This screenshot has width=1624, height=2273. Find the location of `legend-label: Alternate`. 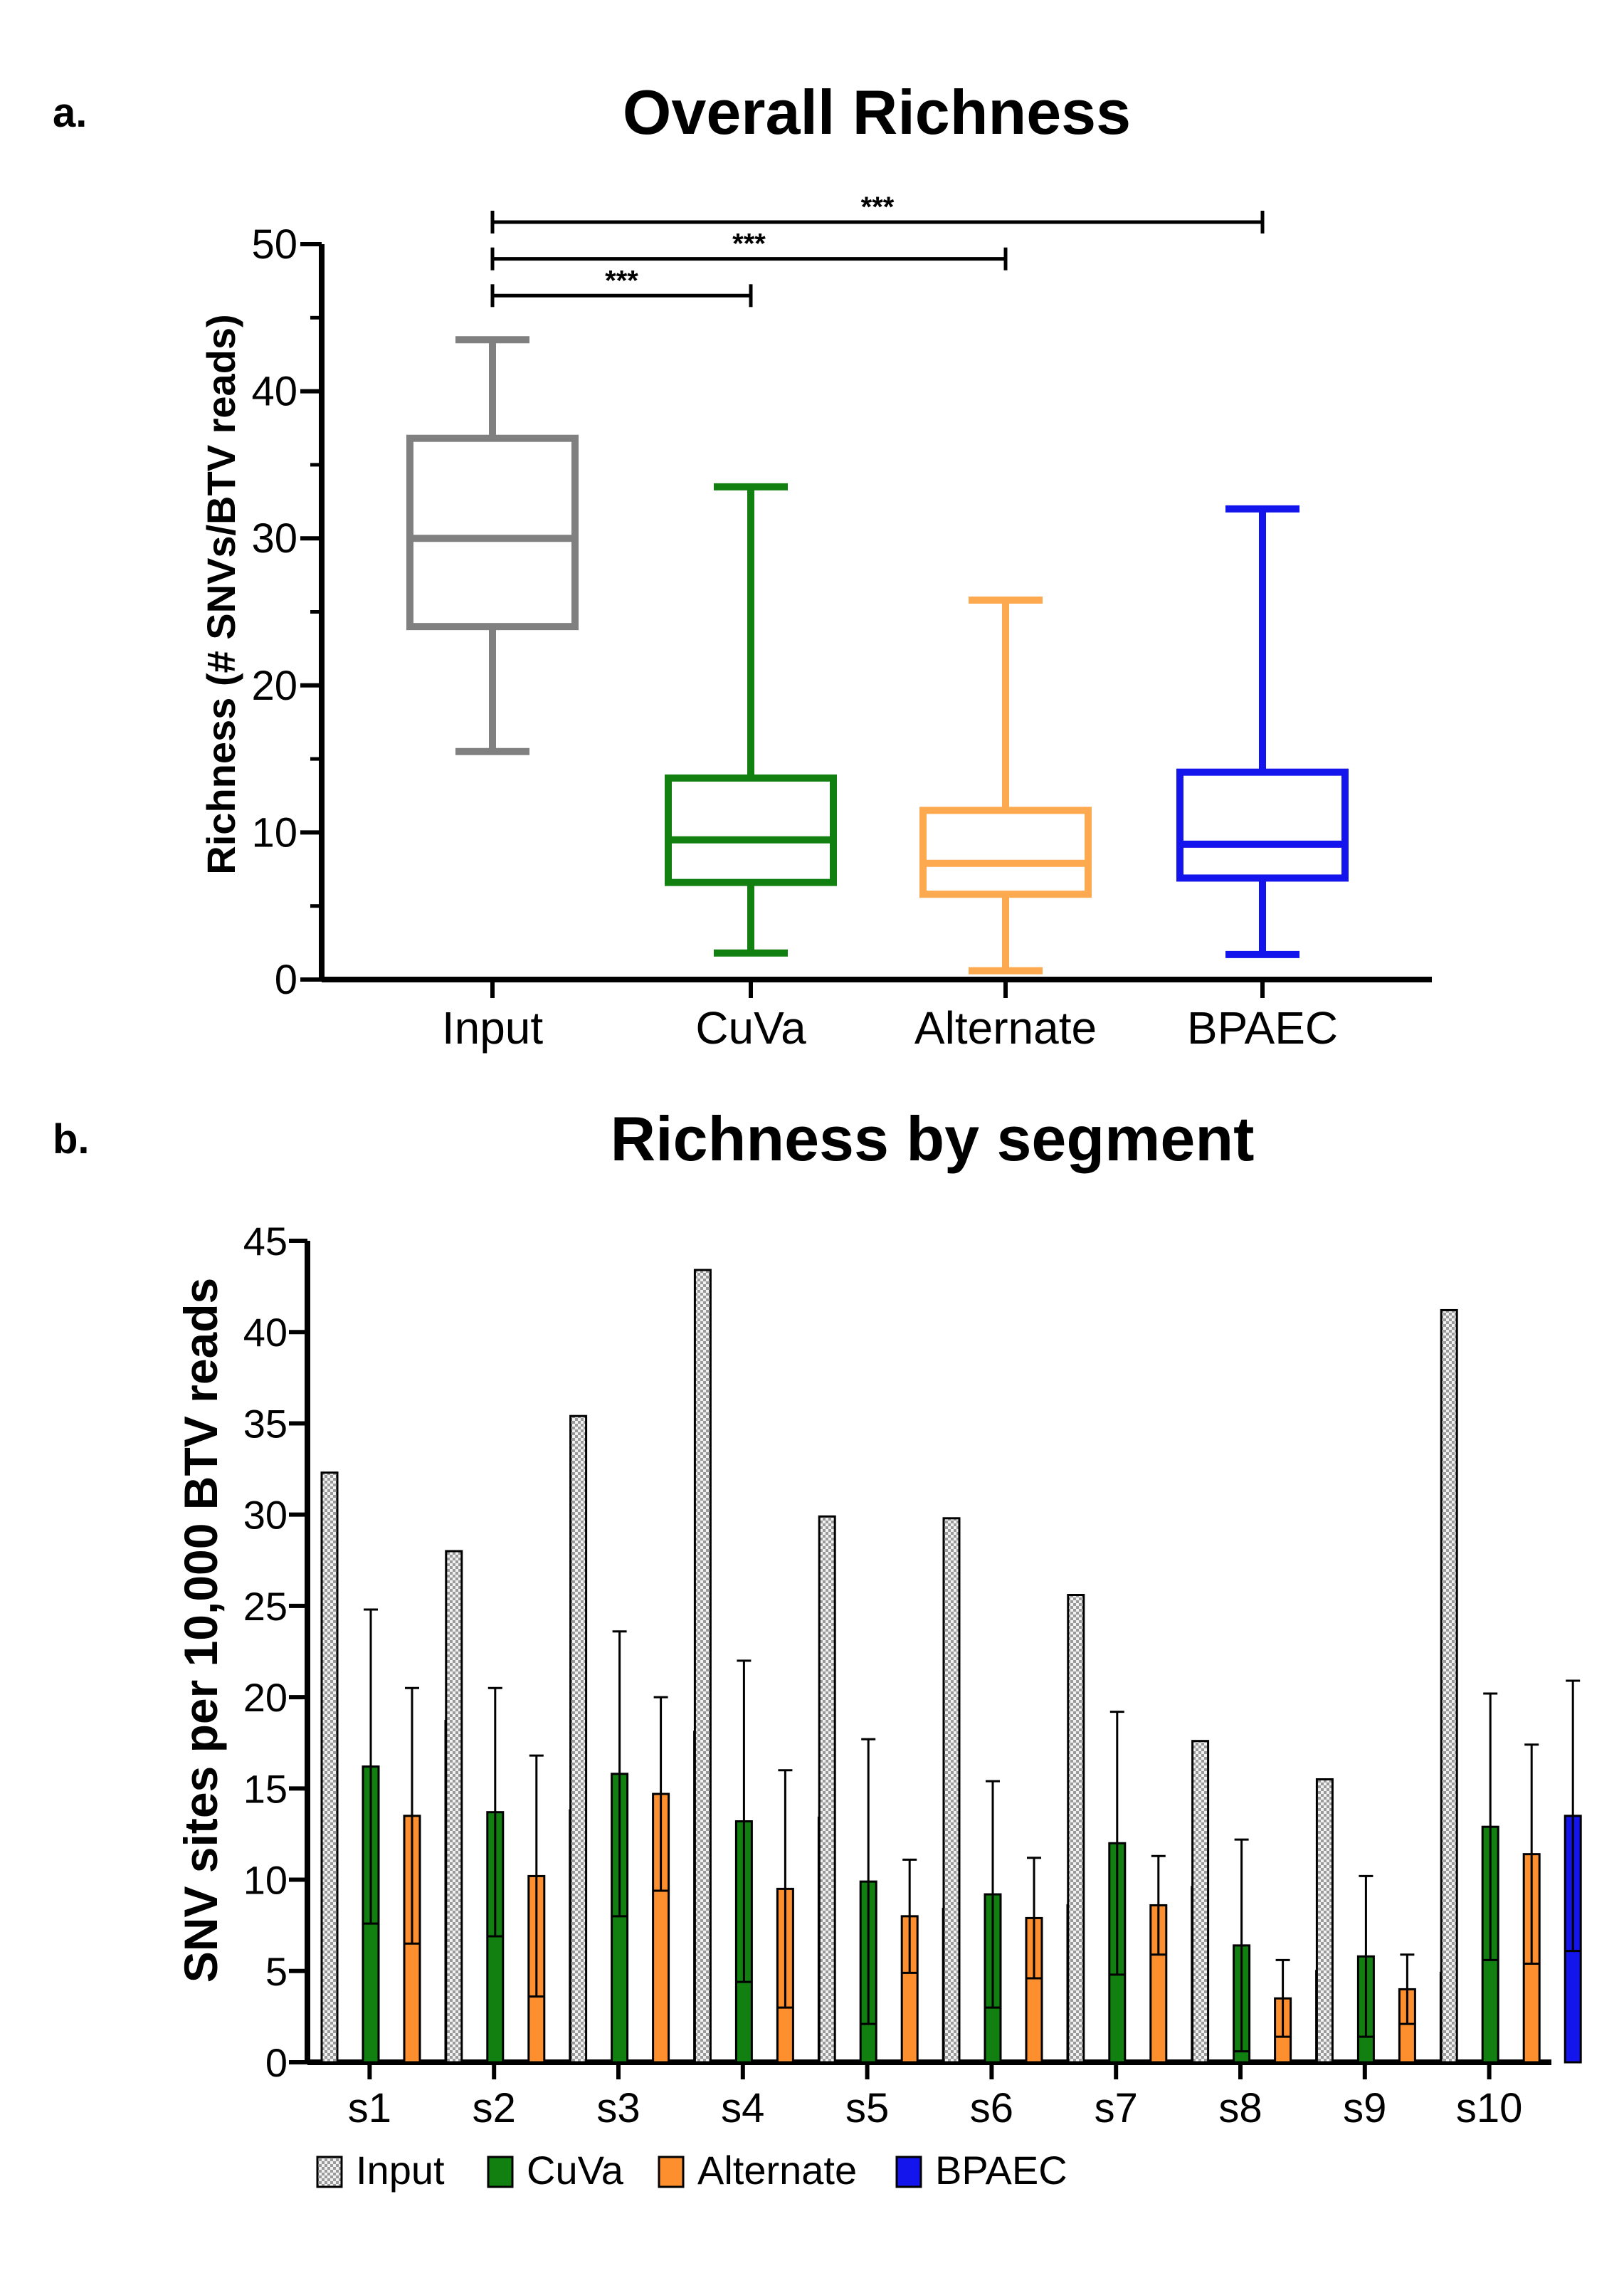

legend-label: Alternate is located at coordinates (777, 2170).